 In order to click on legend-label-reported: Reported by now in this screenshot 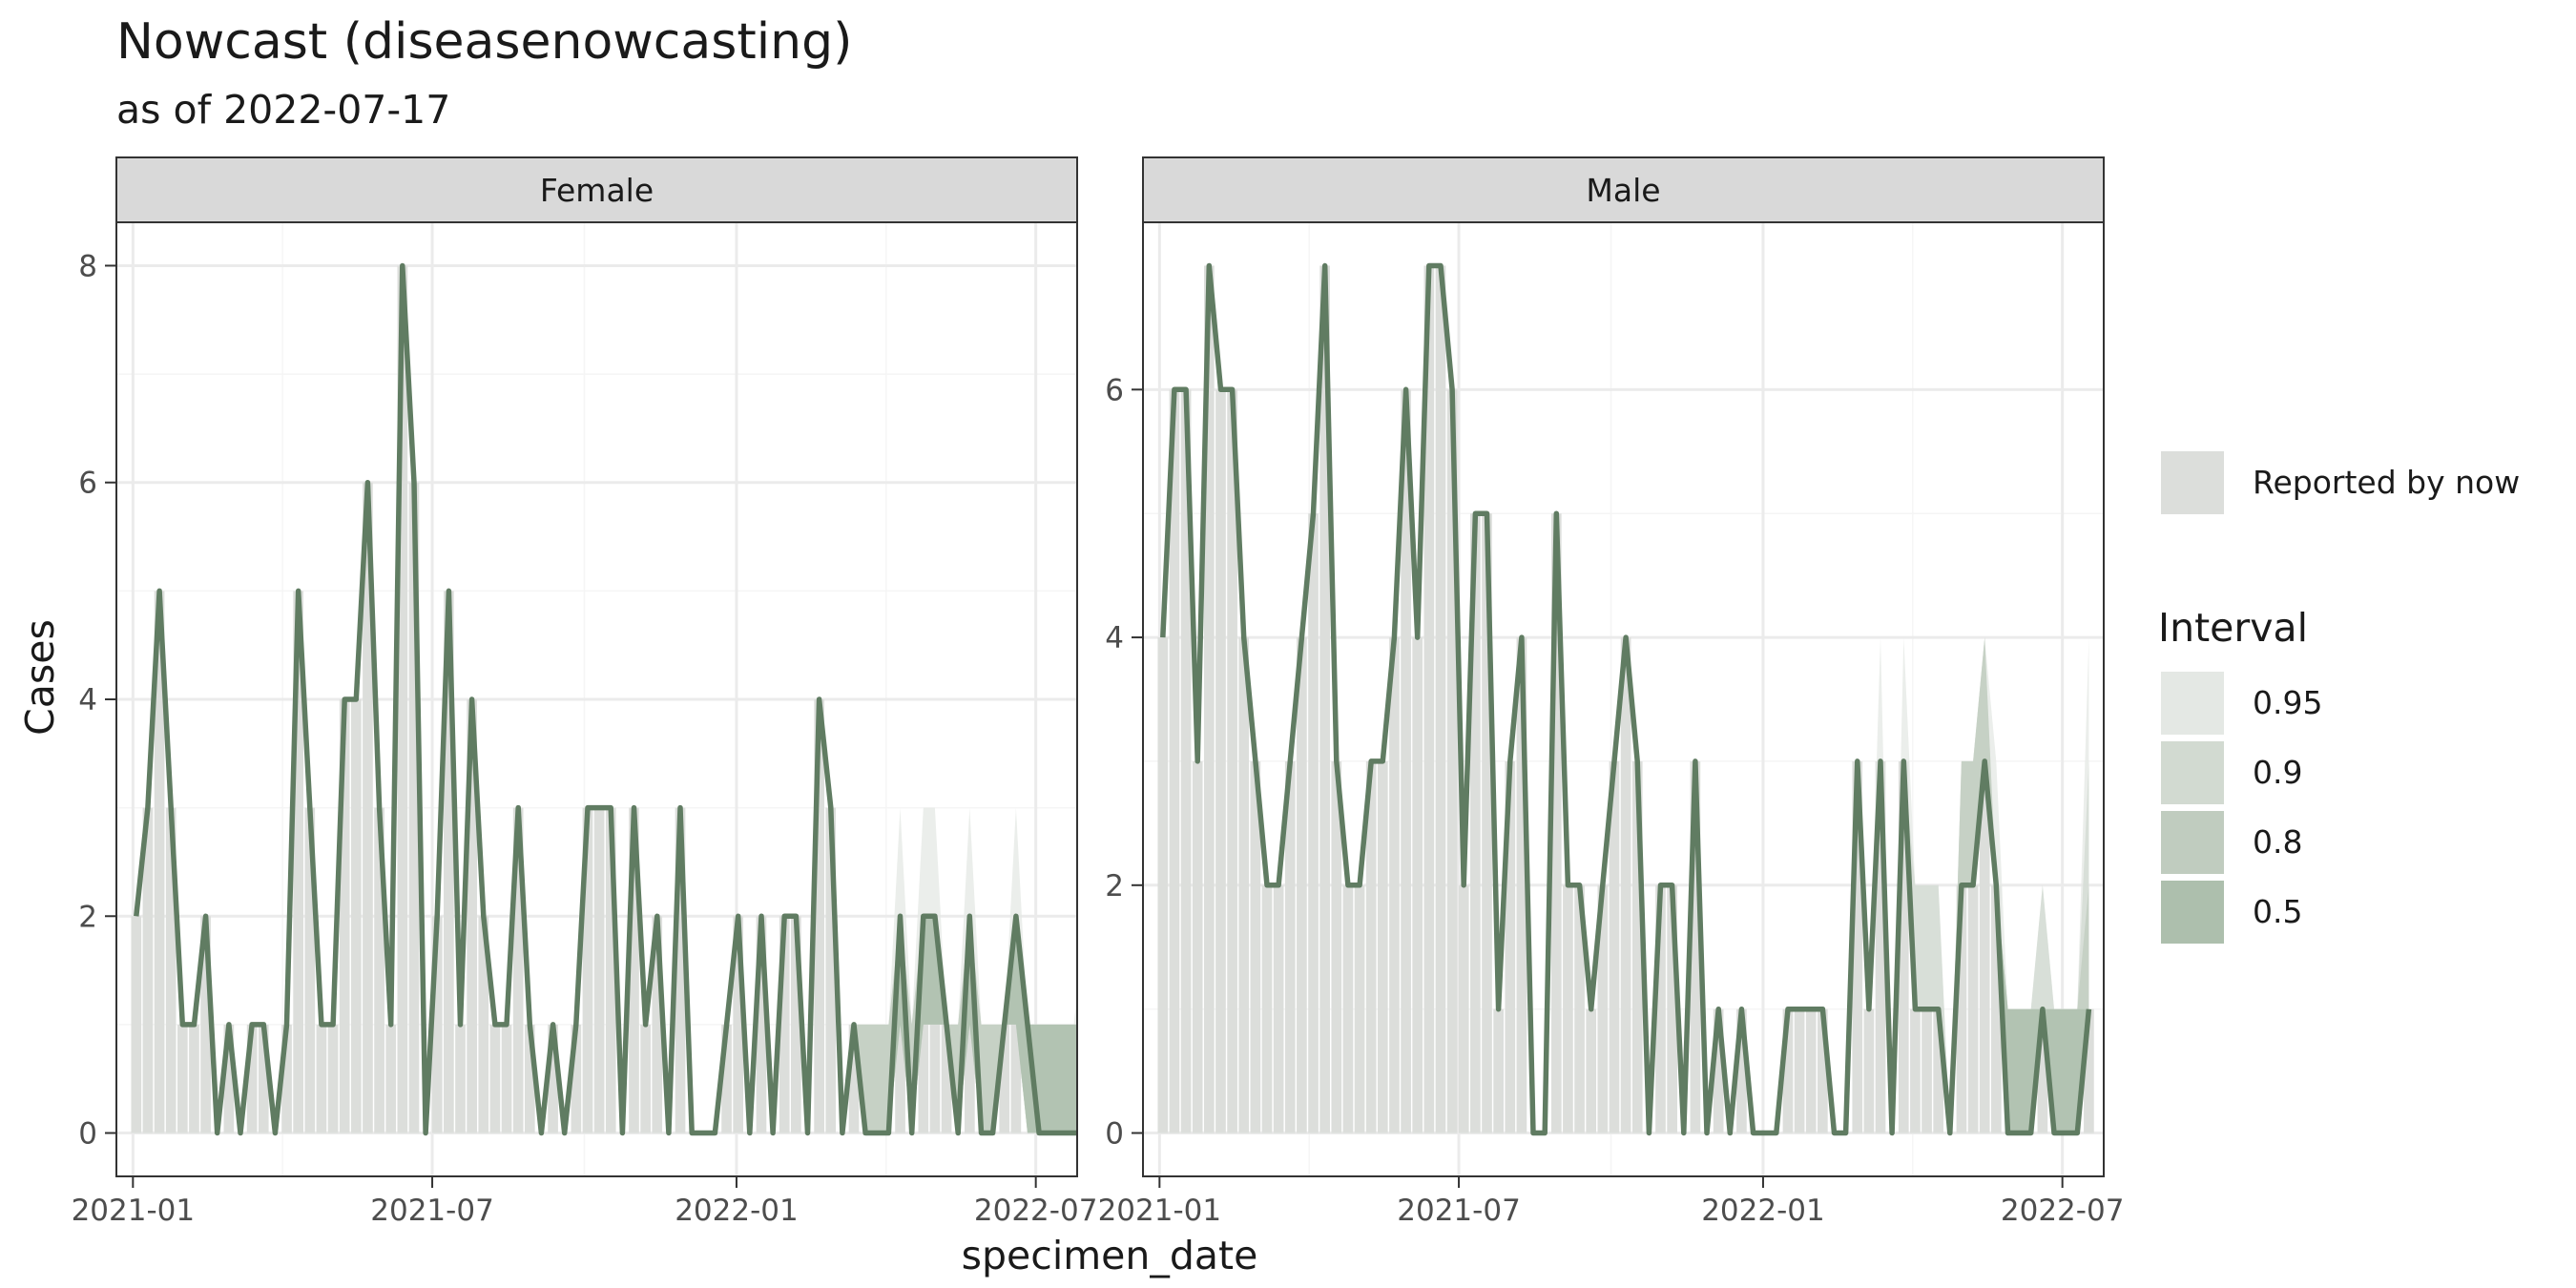, I will do `click(2386, 482)`.